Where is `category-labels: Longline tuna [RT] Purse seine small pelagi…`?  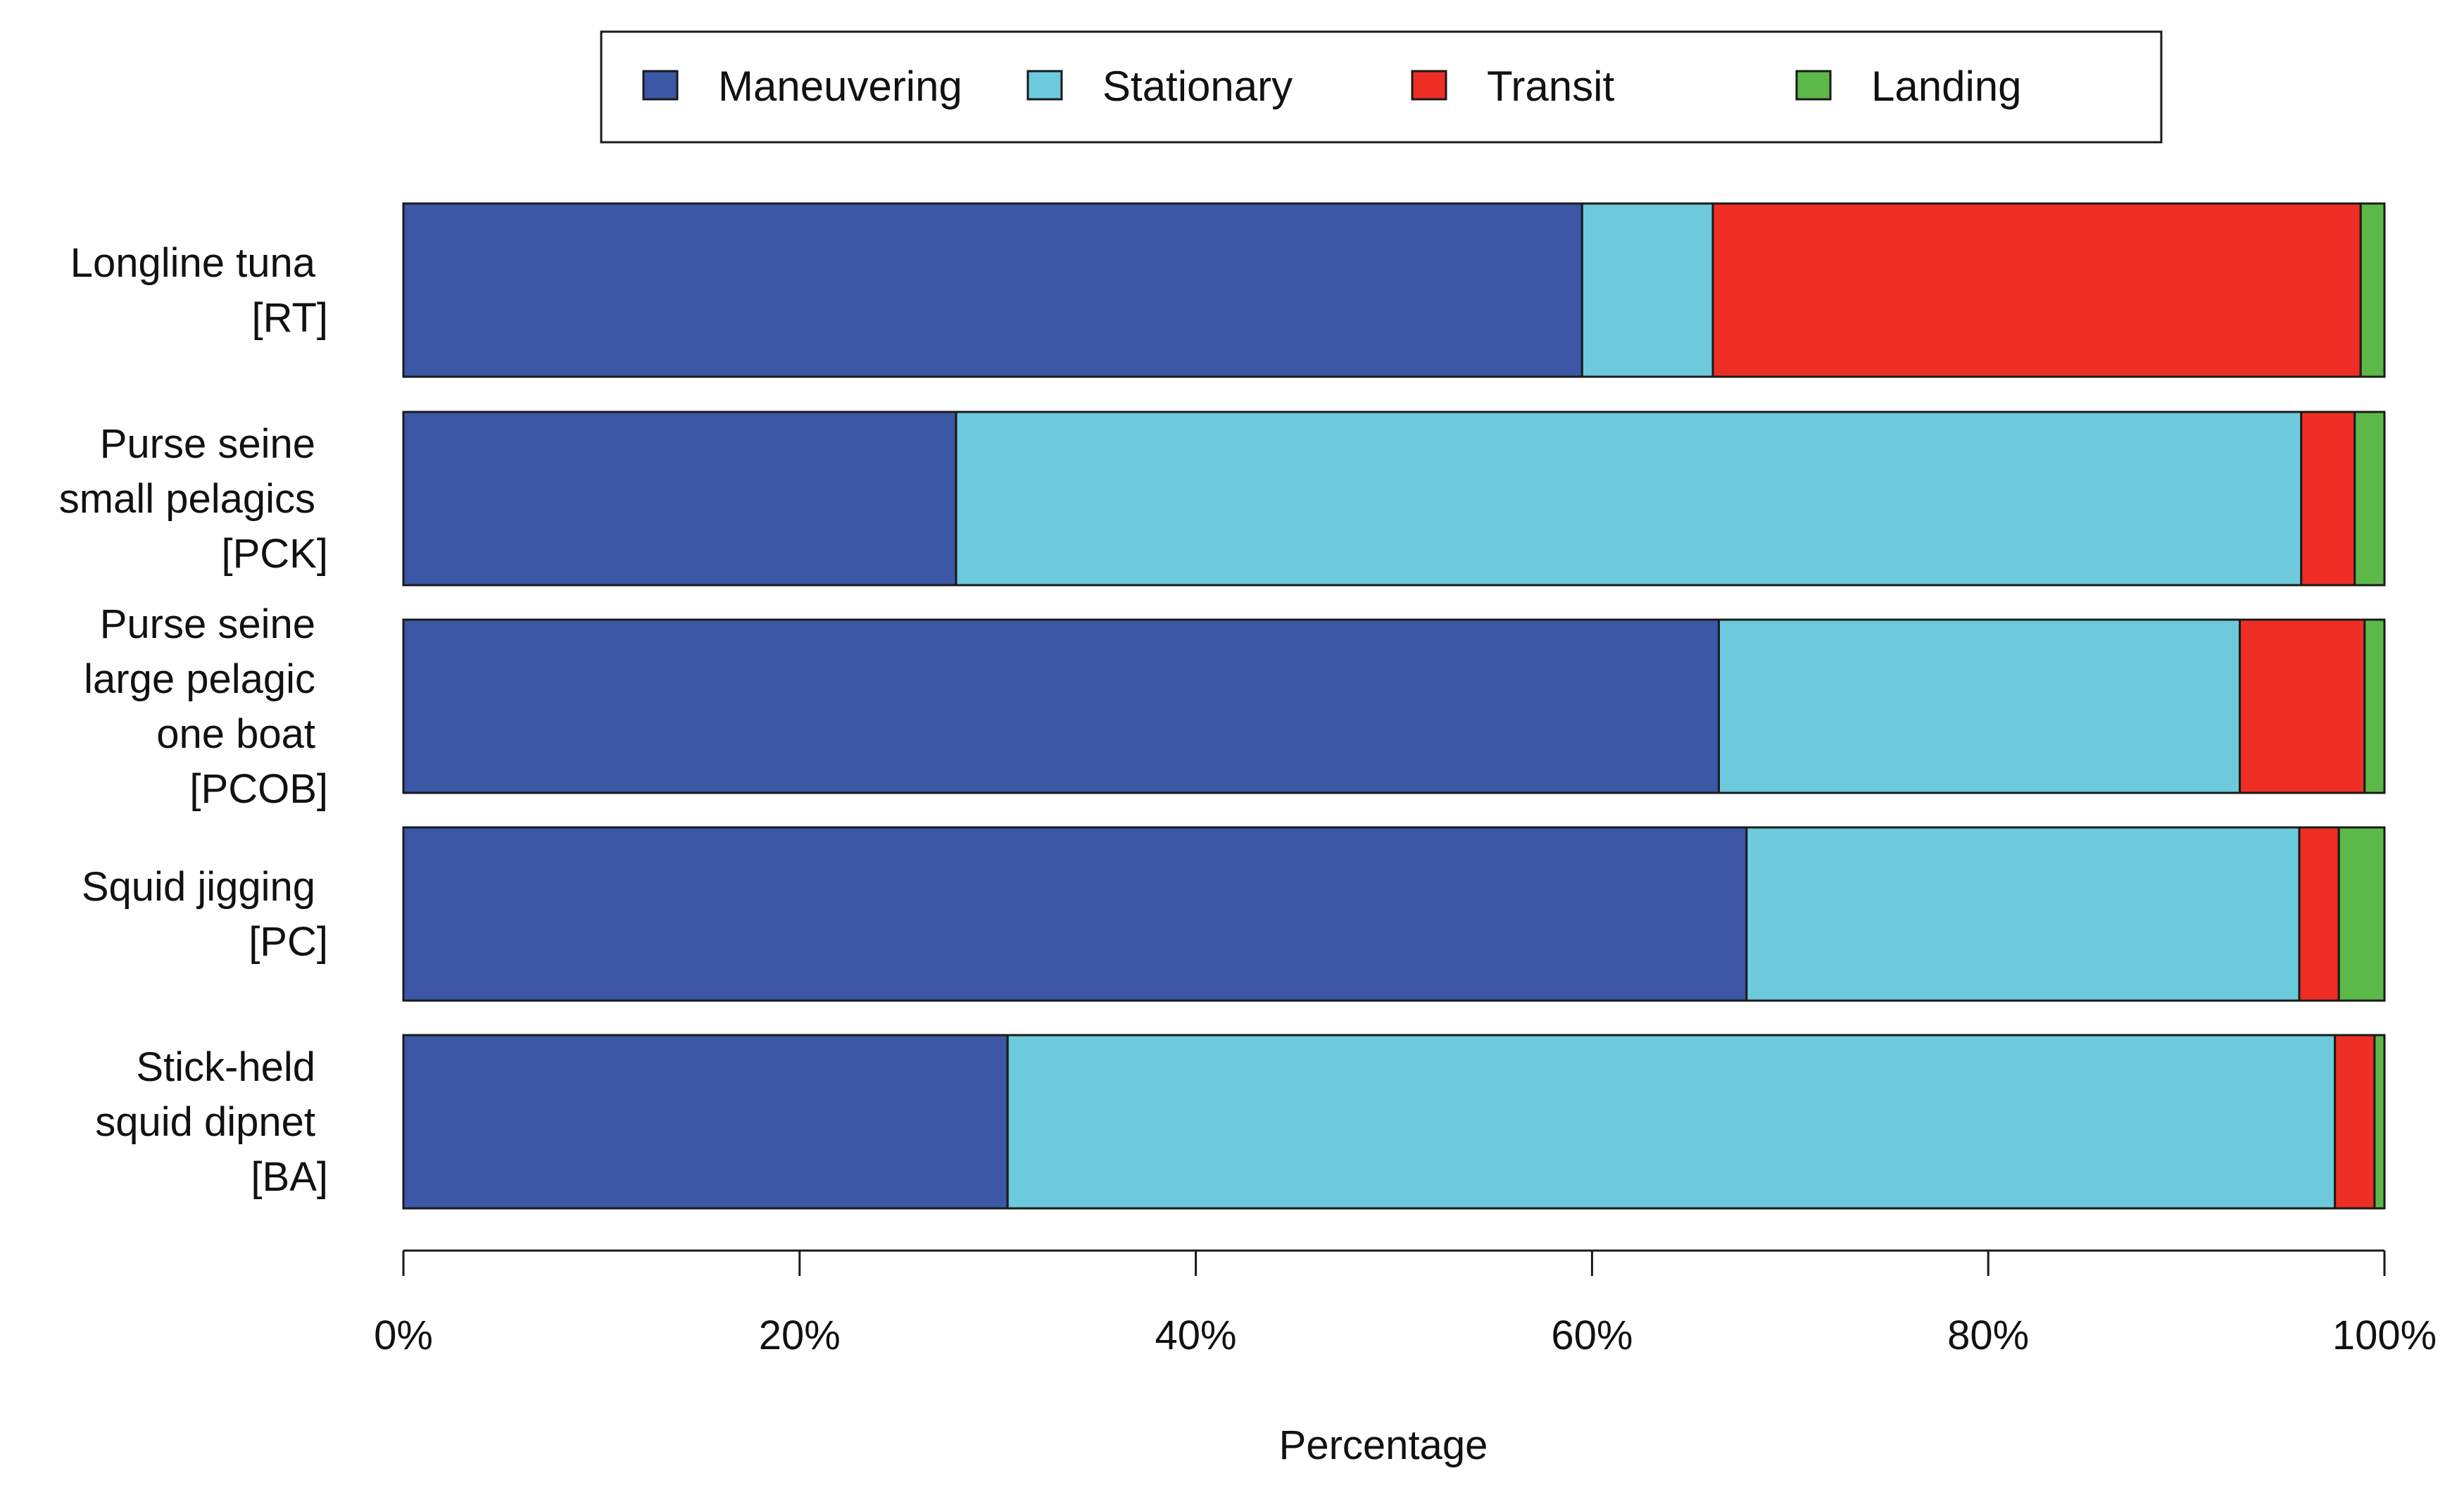 category-labels: Longline tuna [RT] Purse seine small pelagi… is located at coordinates (193, 720).